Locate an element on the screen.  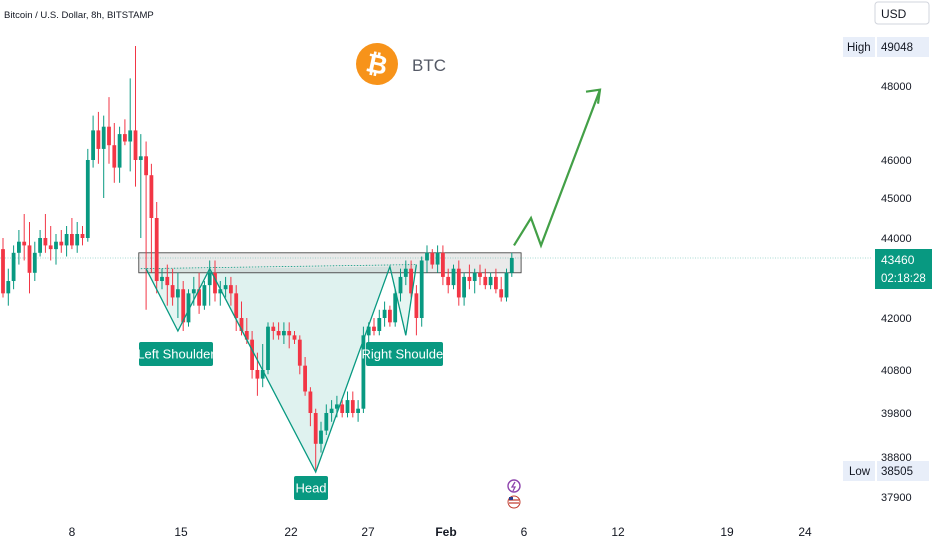
neckline-zone is located at coordinates (330, 263).